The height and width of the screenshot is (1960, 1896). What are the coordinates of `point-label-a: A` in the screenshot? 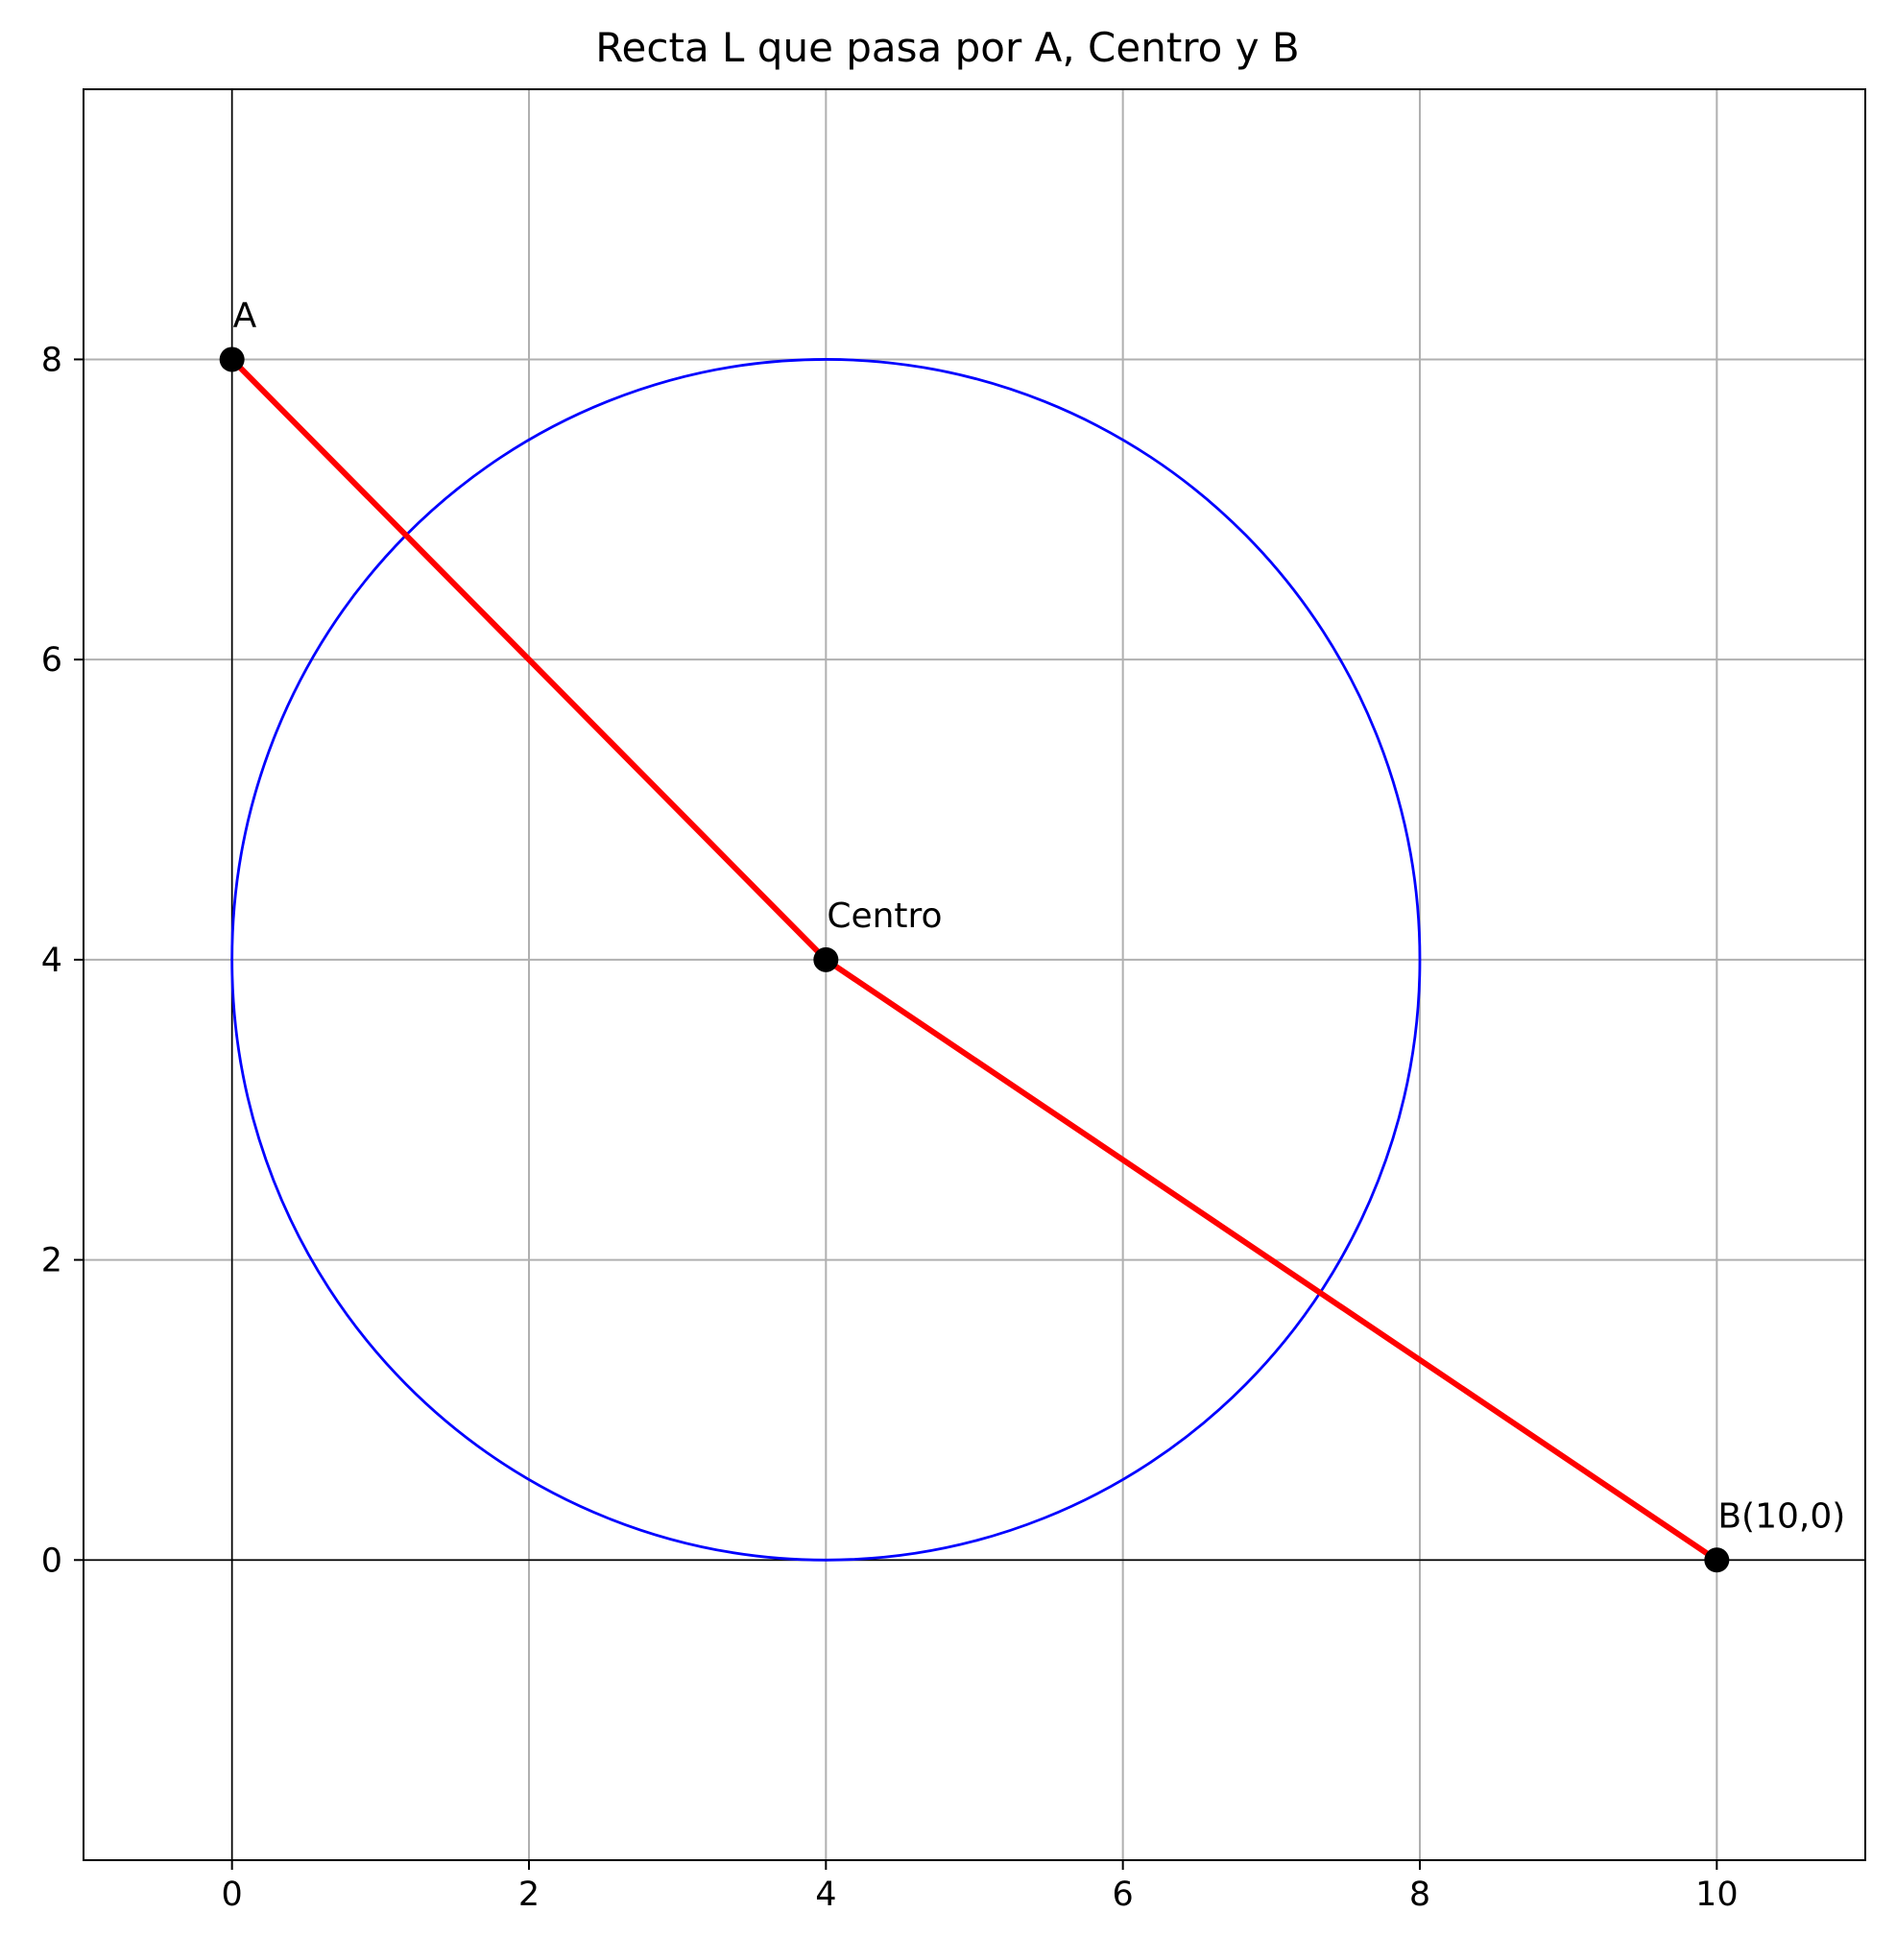 It's located at (245, 315).